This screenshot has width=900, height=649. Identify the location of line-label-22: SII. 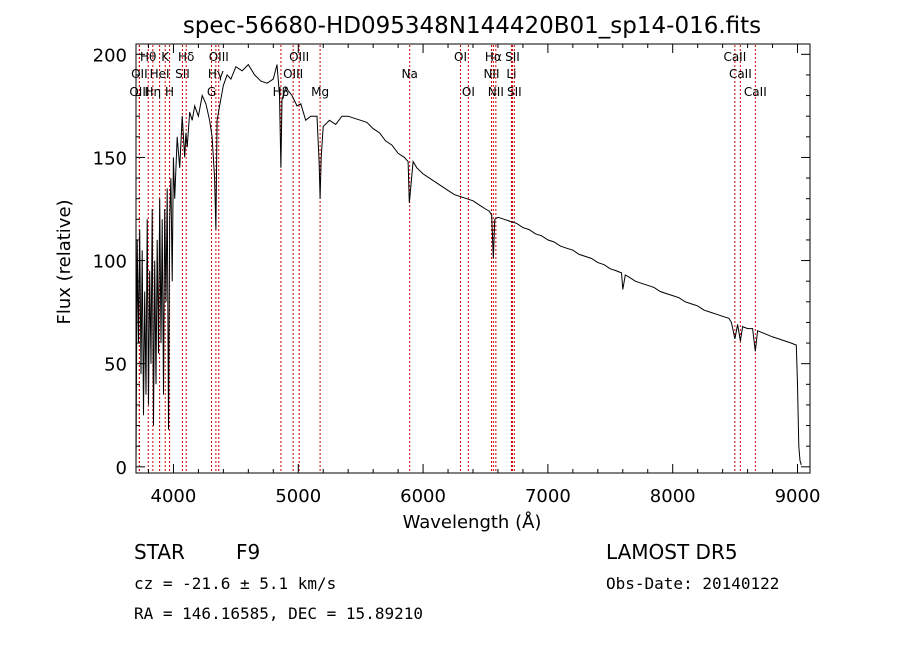
(512, 57).